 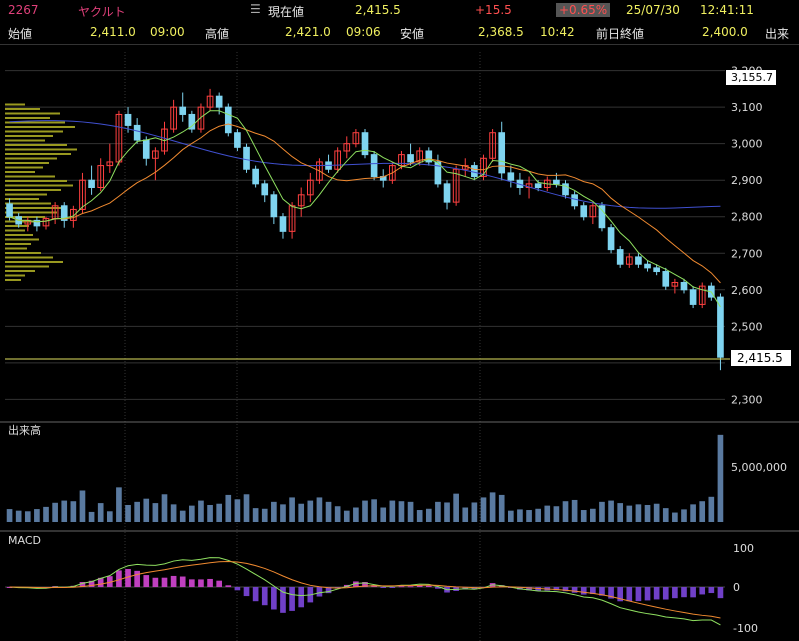 What do you see at coordinates (286, 12) in the screenshot?
I see `current-price-label: 現在値` at bounding box center [286, 12].